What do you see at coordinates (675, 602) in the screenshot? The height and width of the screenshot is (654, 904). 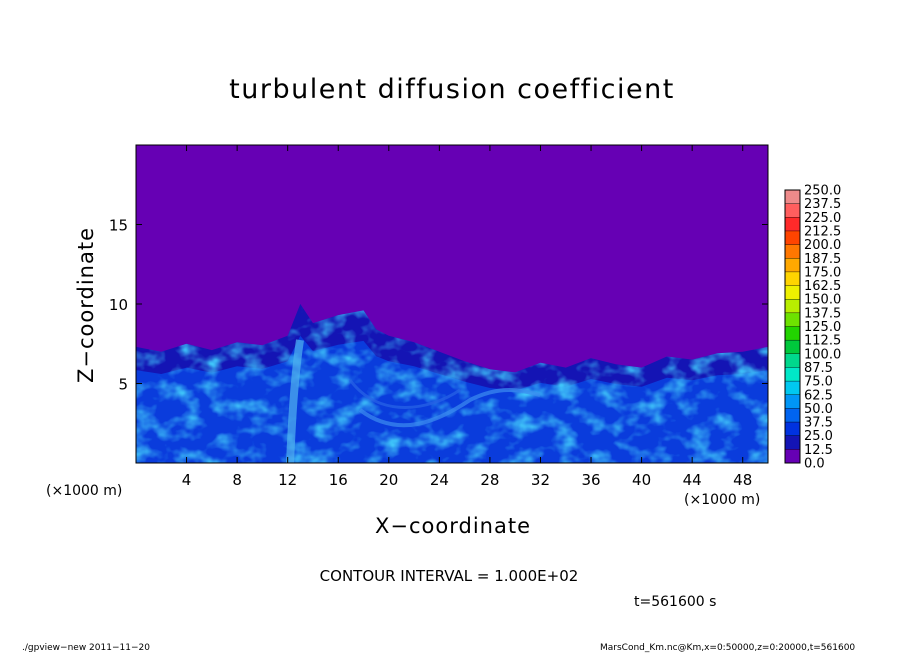 I see `time-label: t=561600 s` at bounding box center [675, 602].